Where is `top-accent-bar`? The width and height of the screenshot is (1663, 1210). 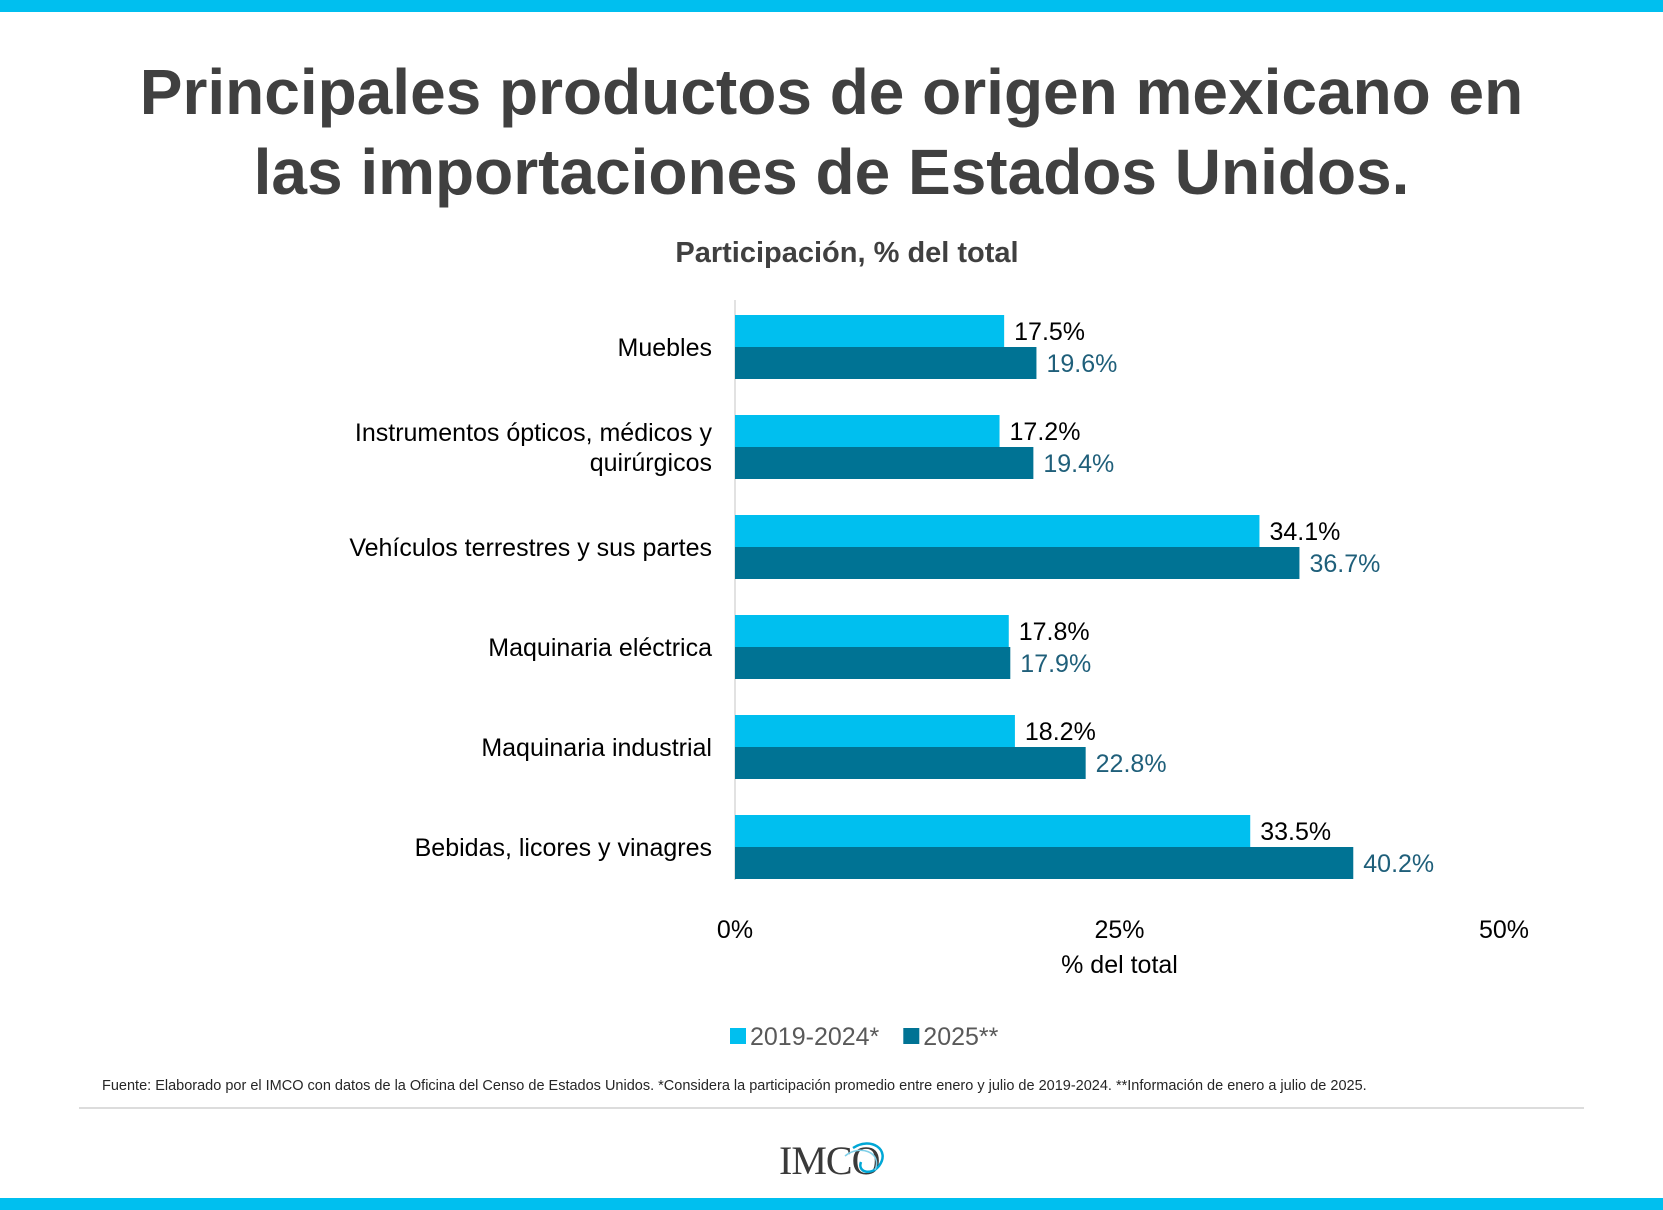
top-accent-bar is located at coordinates (831, 6).